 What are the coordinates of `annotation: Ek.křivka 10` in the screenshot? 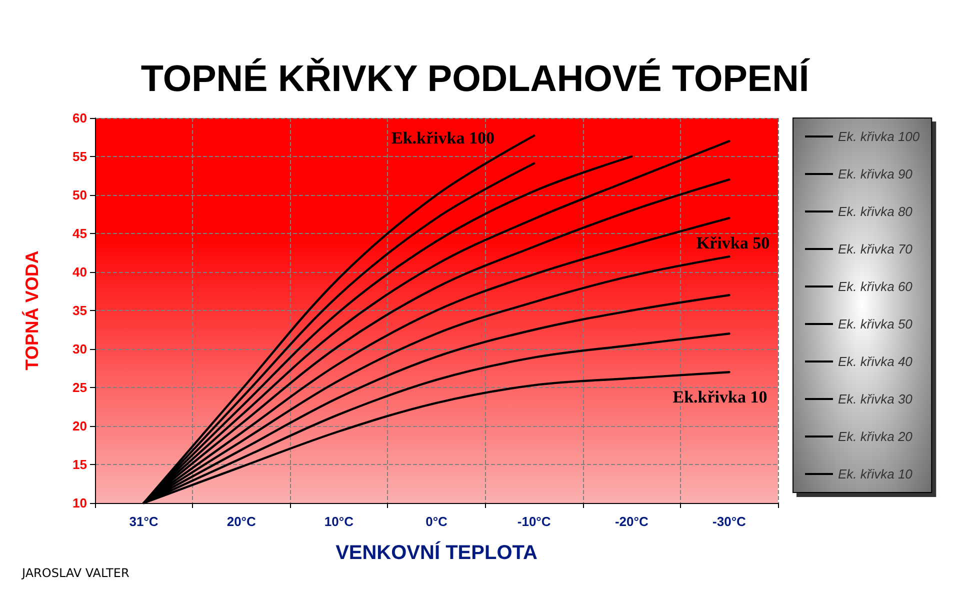 It's located at (720, 397).